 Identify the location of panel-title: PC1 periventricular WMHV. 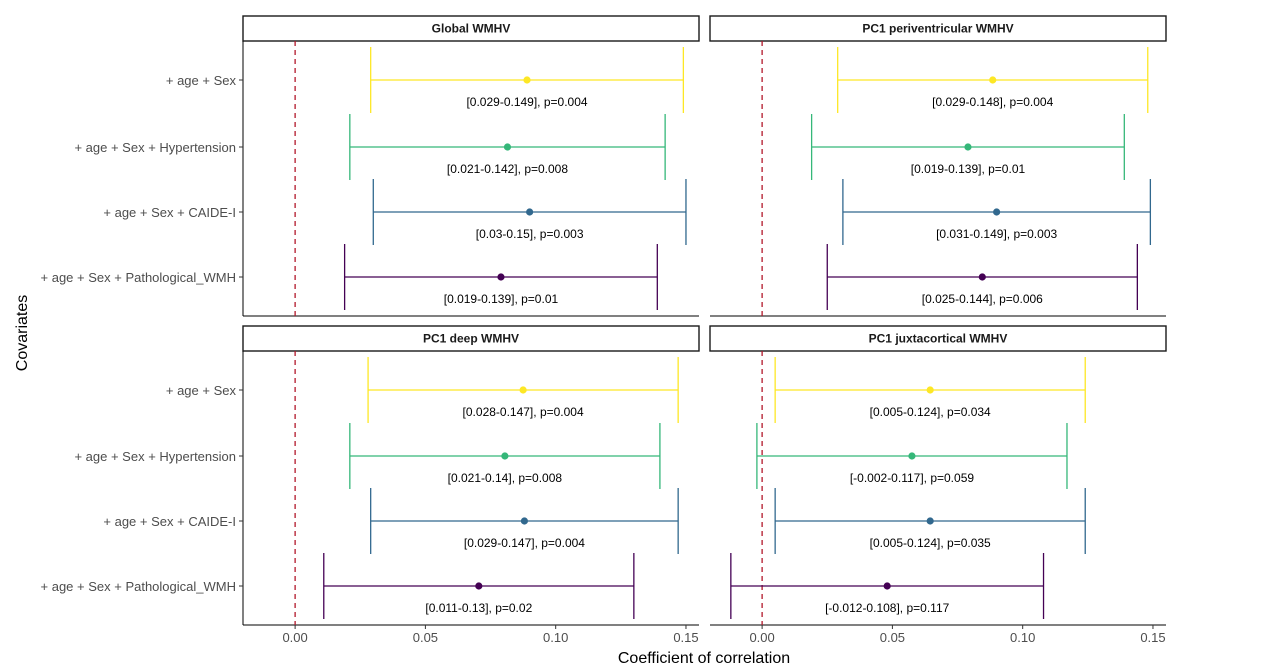
(937, 29).